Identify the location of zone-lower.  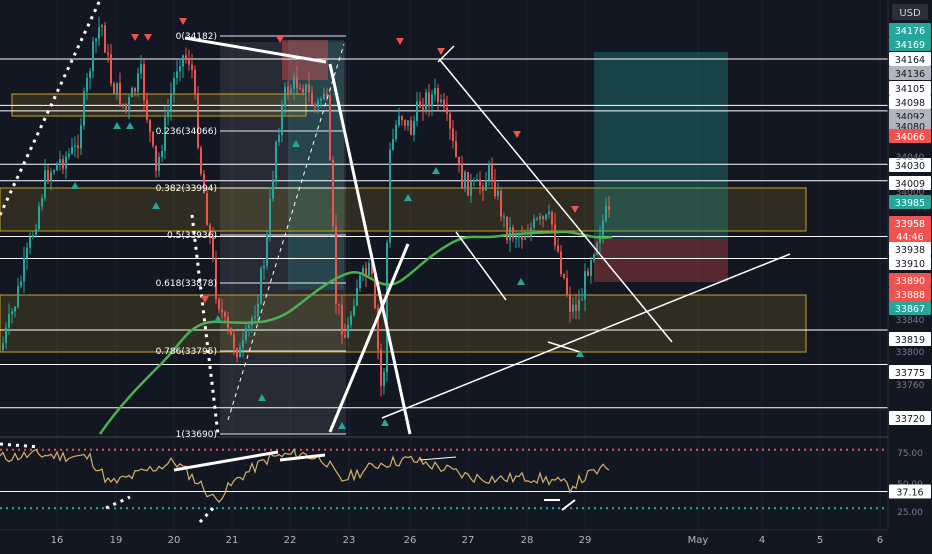
(403, 323).